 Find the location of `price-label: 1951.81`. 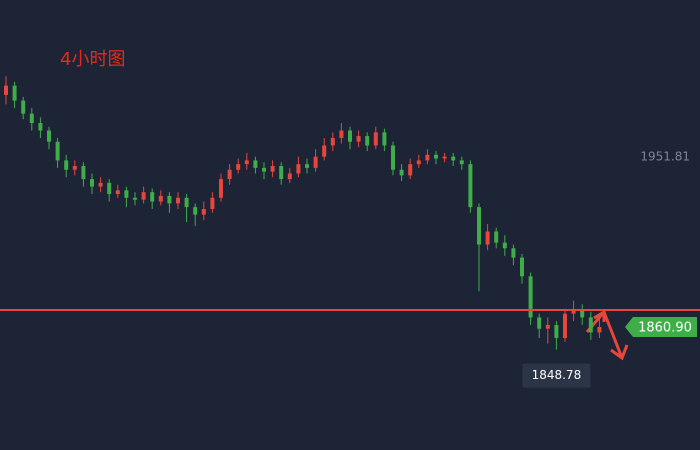

price-label: 1951.81 is located at coordinates (665, 157).